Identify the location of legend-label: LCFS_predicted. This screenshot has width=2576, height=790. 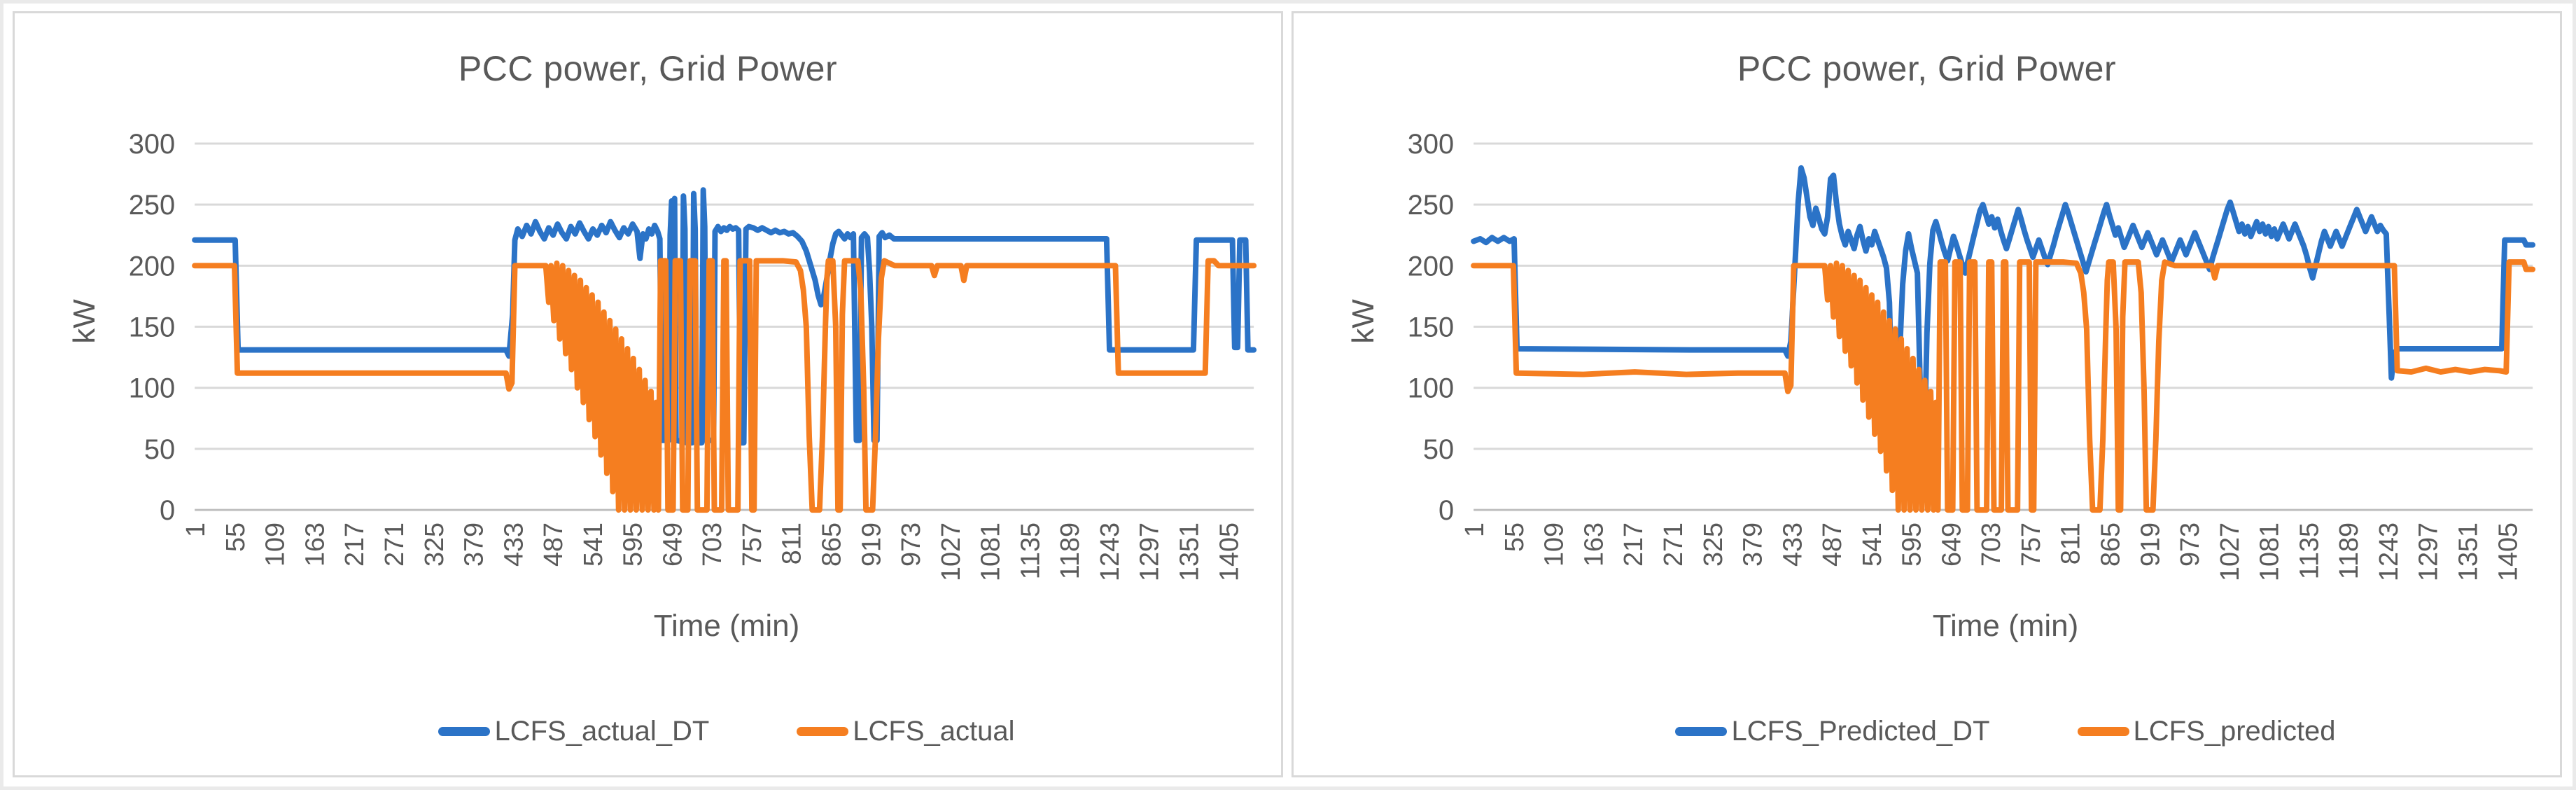
(2234, 732).